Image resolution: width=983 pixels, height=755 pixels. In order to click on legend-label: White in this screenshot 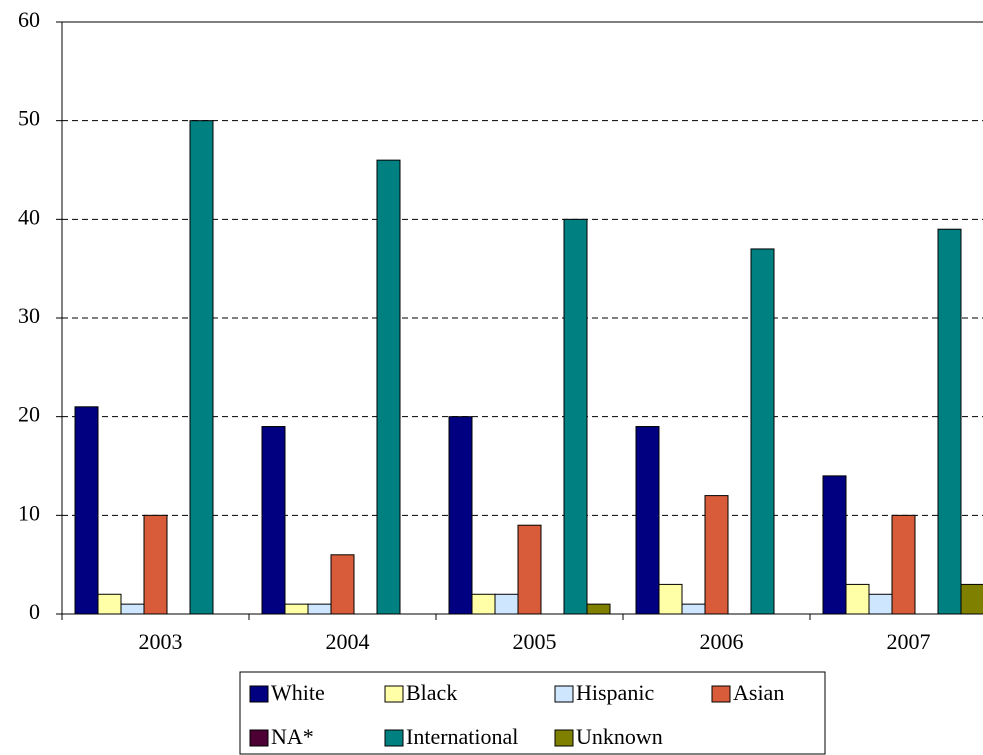, I will do `click(298, 692)`.